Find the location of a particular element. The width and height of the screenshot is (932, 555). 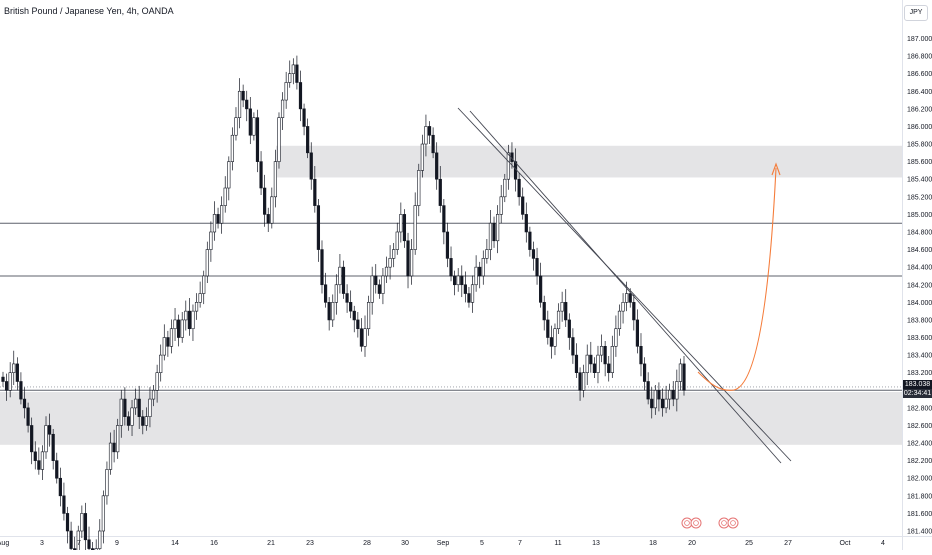

y-tick-label: 182.600 is located at coordinates (919, 426).